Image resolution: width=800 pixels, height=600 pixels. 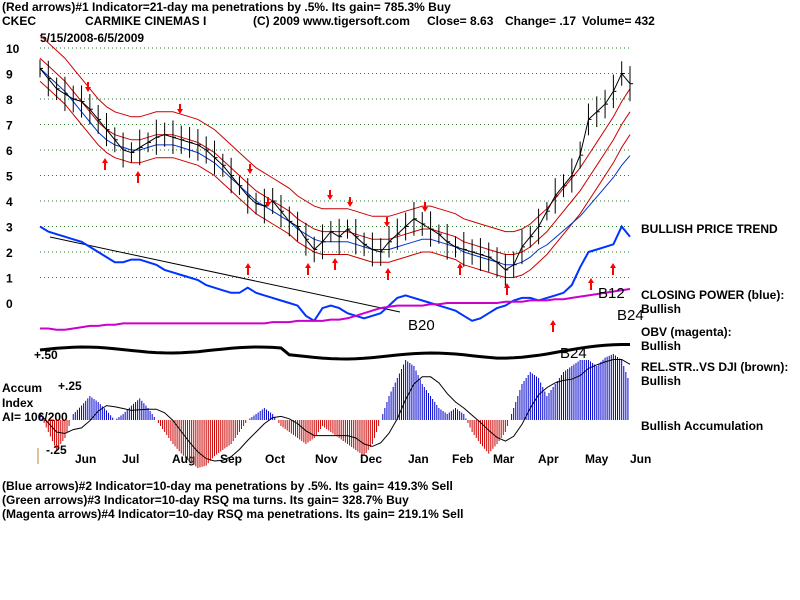 What do you see at coordinates (146, 21) in the screenshot?
I see `company-name: CARMIKE CINEMAS I` at bounding box center [146, 21].